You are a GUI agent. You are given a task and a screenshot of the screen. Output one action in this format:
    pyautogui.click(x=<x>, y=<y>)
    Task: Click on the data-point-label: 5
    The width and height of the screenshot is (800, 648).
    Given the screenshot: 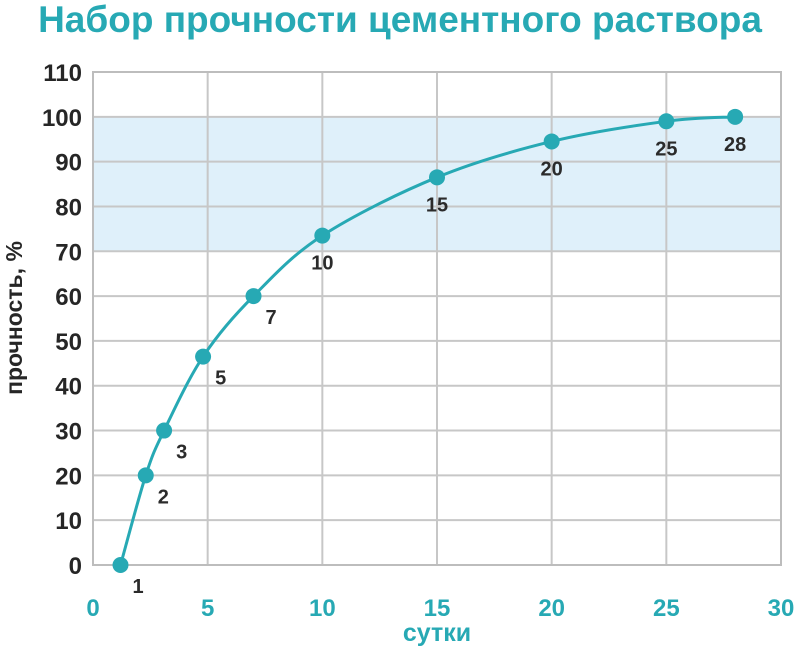 What is the action you would take?
    pyautogui.click(x=220, y=379)
    